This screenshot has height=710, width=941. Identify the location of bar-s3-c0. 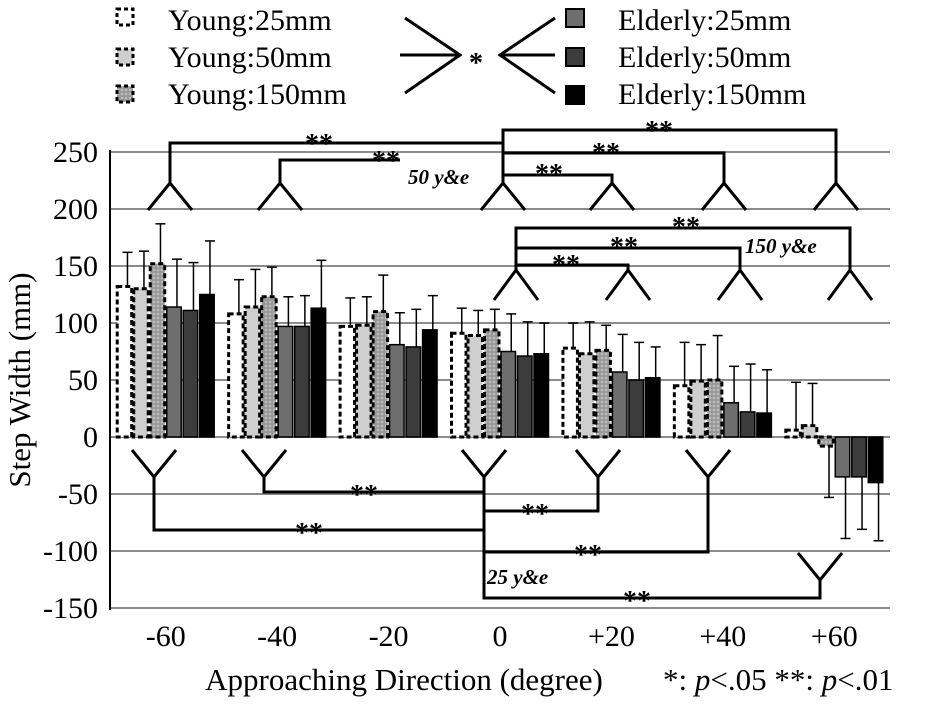
(173, 372).